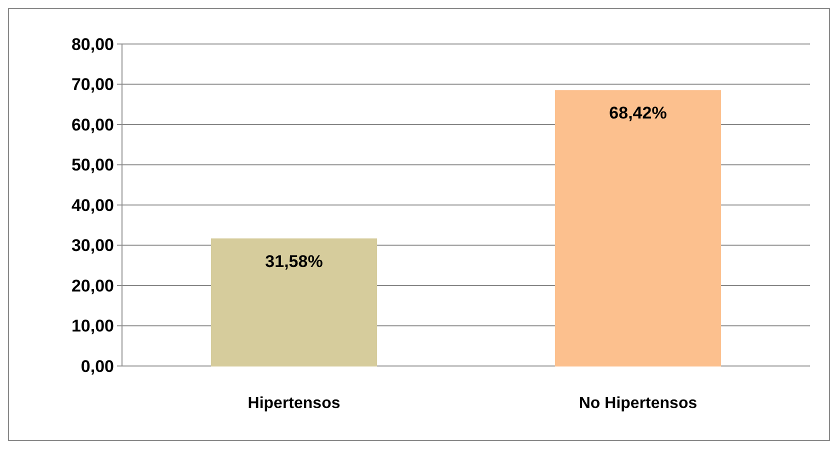 The width and height of the screenshot is (838, 449). Describe the element at coordinates (92, 165) in the screenshot. I see `y-tick-label: 50,00` at that location.